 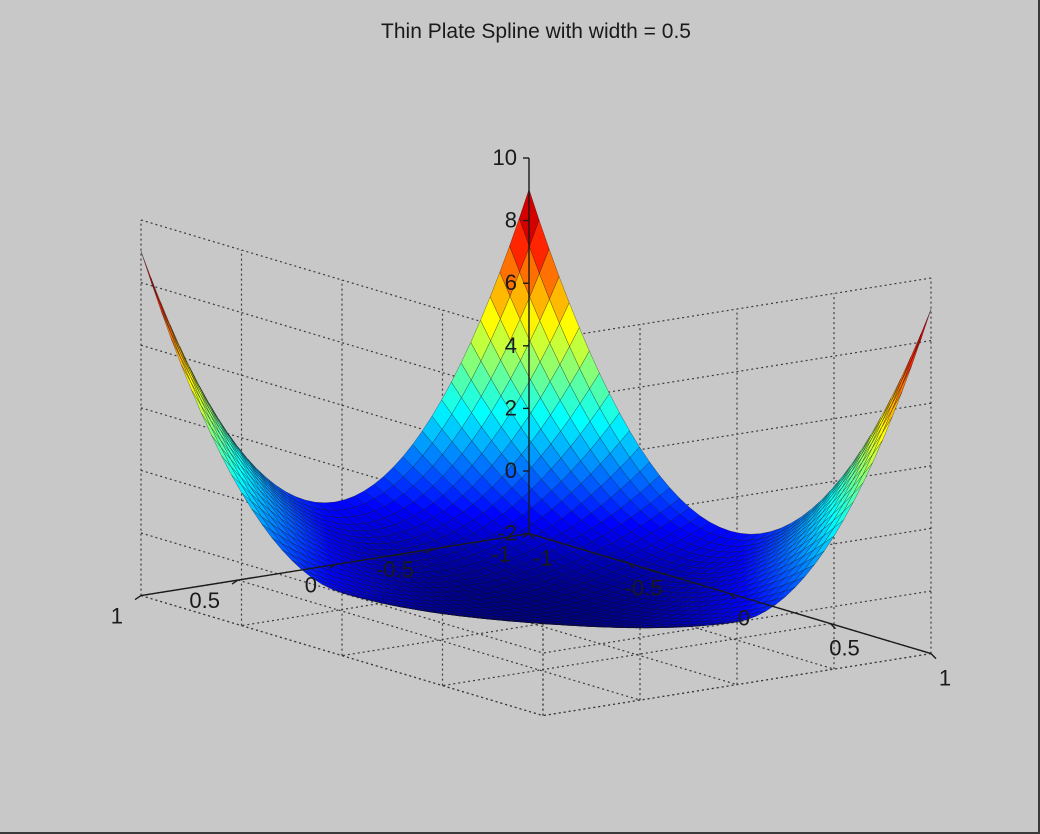 What do you see at coordinates (505, 157) in the screenshot?
I see `z-tick-label: 10` at bounding box center [505, 157].